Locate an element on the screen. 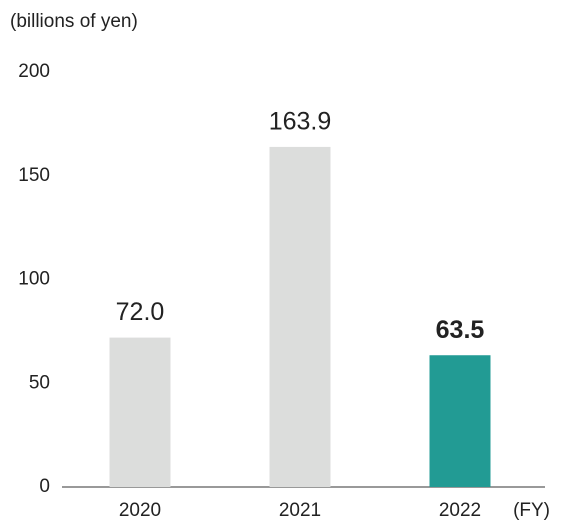 Image resolution: width=576 pixels, height=531 pixels. x-axis-label: (FY) is located at coordinates (531, 510).